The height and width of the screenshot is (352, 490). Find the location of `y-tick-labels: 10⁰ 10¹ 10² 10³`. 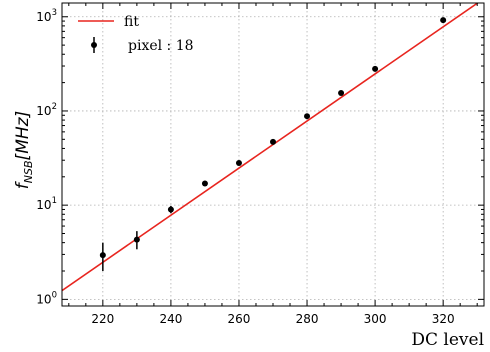

y-tick-labels: 10⁰ 10¹ 10² 10³ is located at coordinates (46, 157).